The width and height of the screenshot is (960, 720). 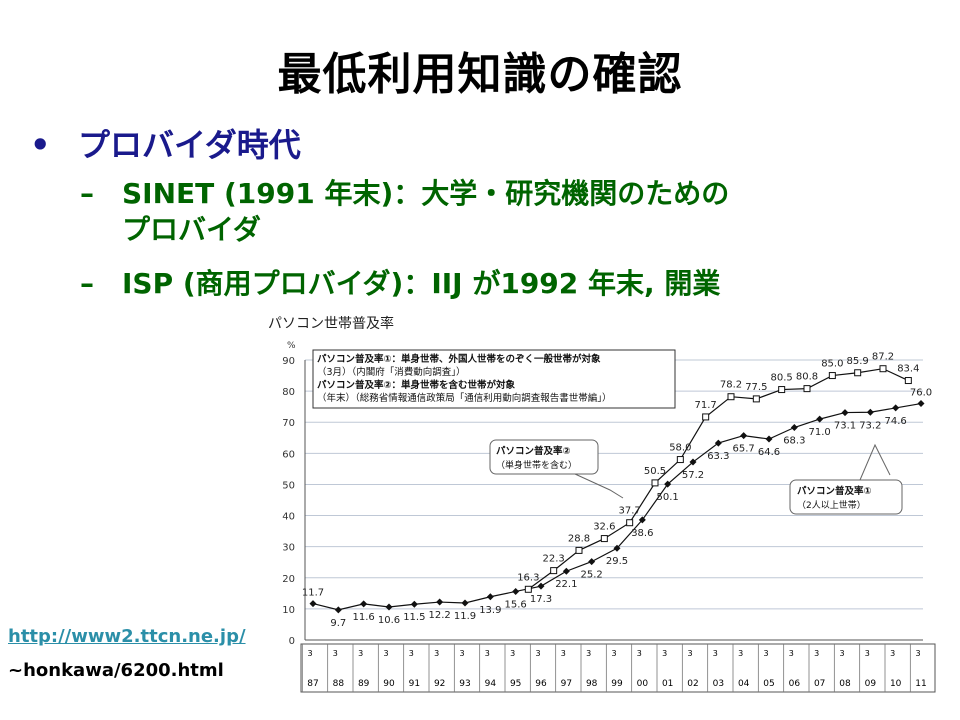 I want to click on x-tick-label: 89, so click(x=364, y=684).